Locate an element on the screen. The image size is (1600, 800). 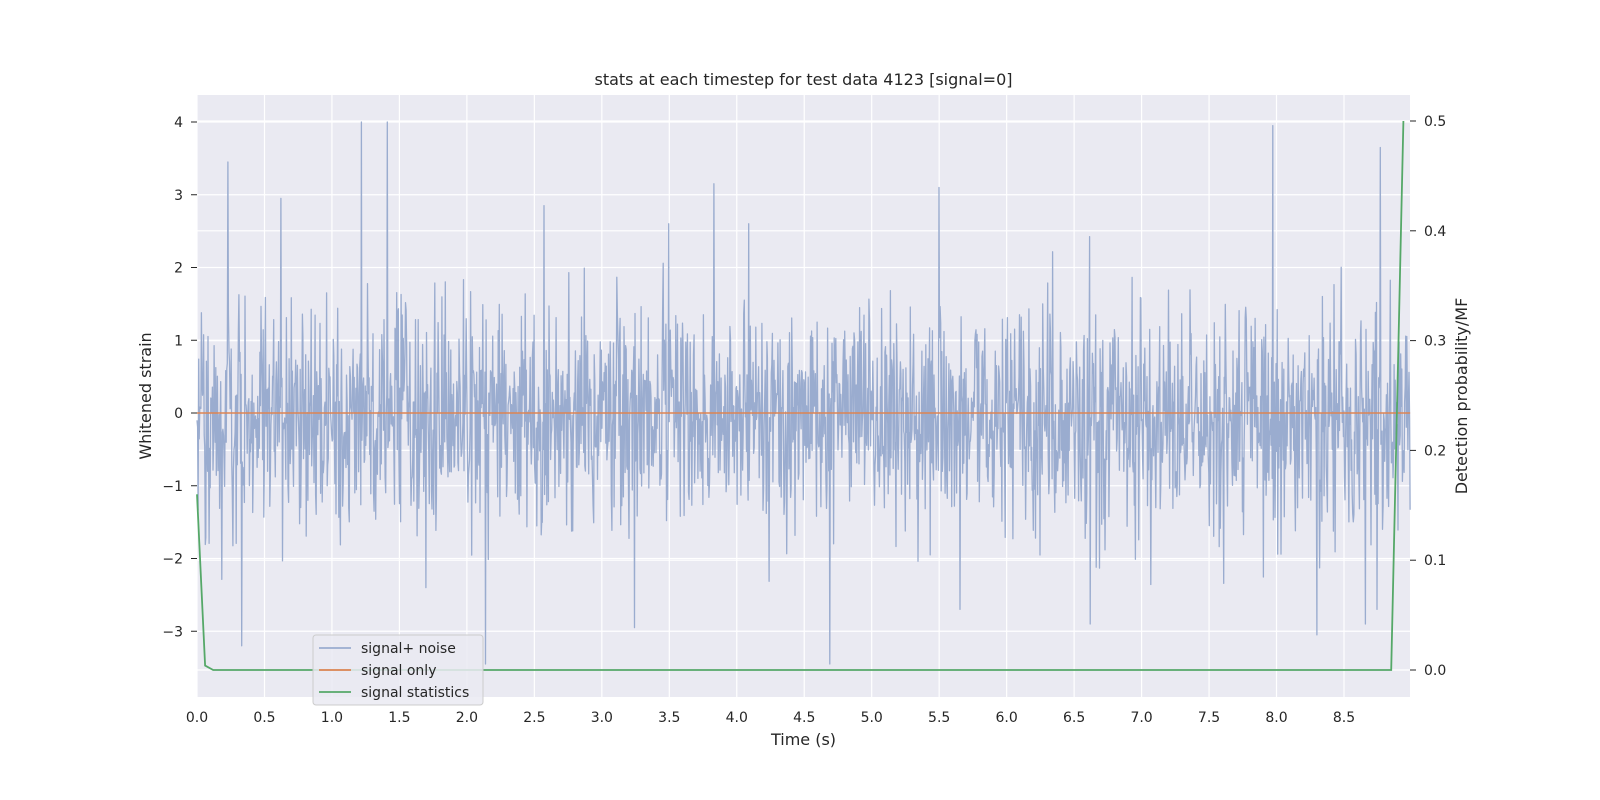
y-tick-label: −1 is located at coordinates (172, 487).